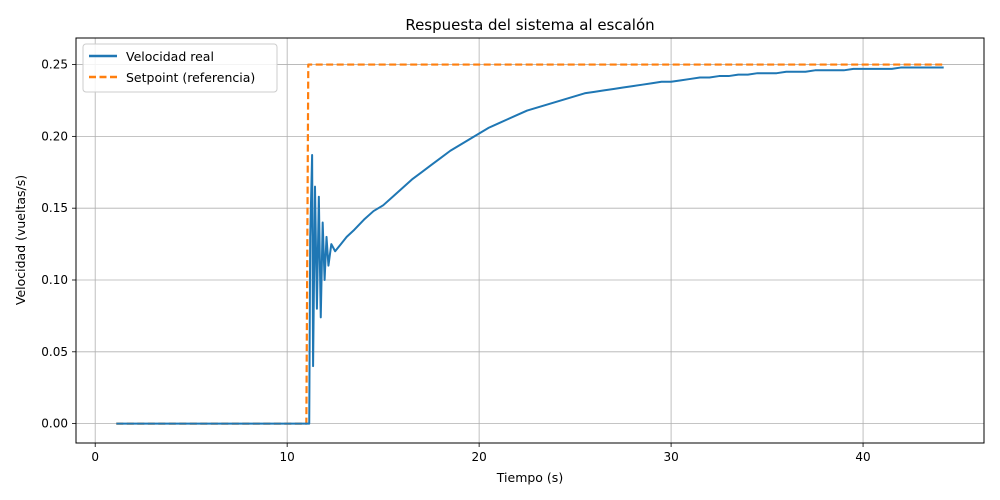 Image resolution: width=1000 pixels, height=500 pixels. Describe the element at coordinates (862, 457) in the screenshot. I see `x-tick-label: 40` at that location.